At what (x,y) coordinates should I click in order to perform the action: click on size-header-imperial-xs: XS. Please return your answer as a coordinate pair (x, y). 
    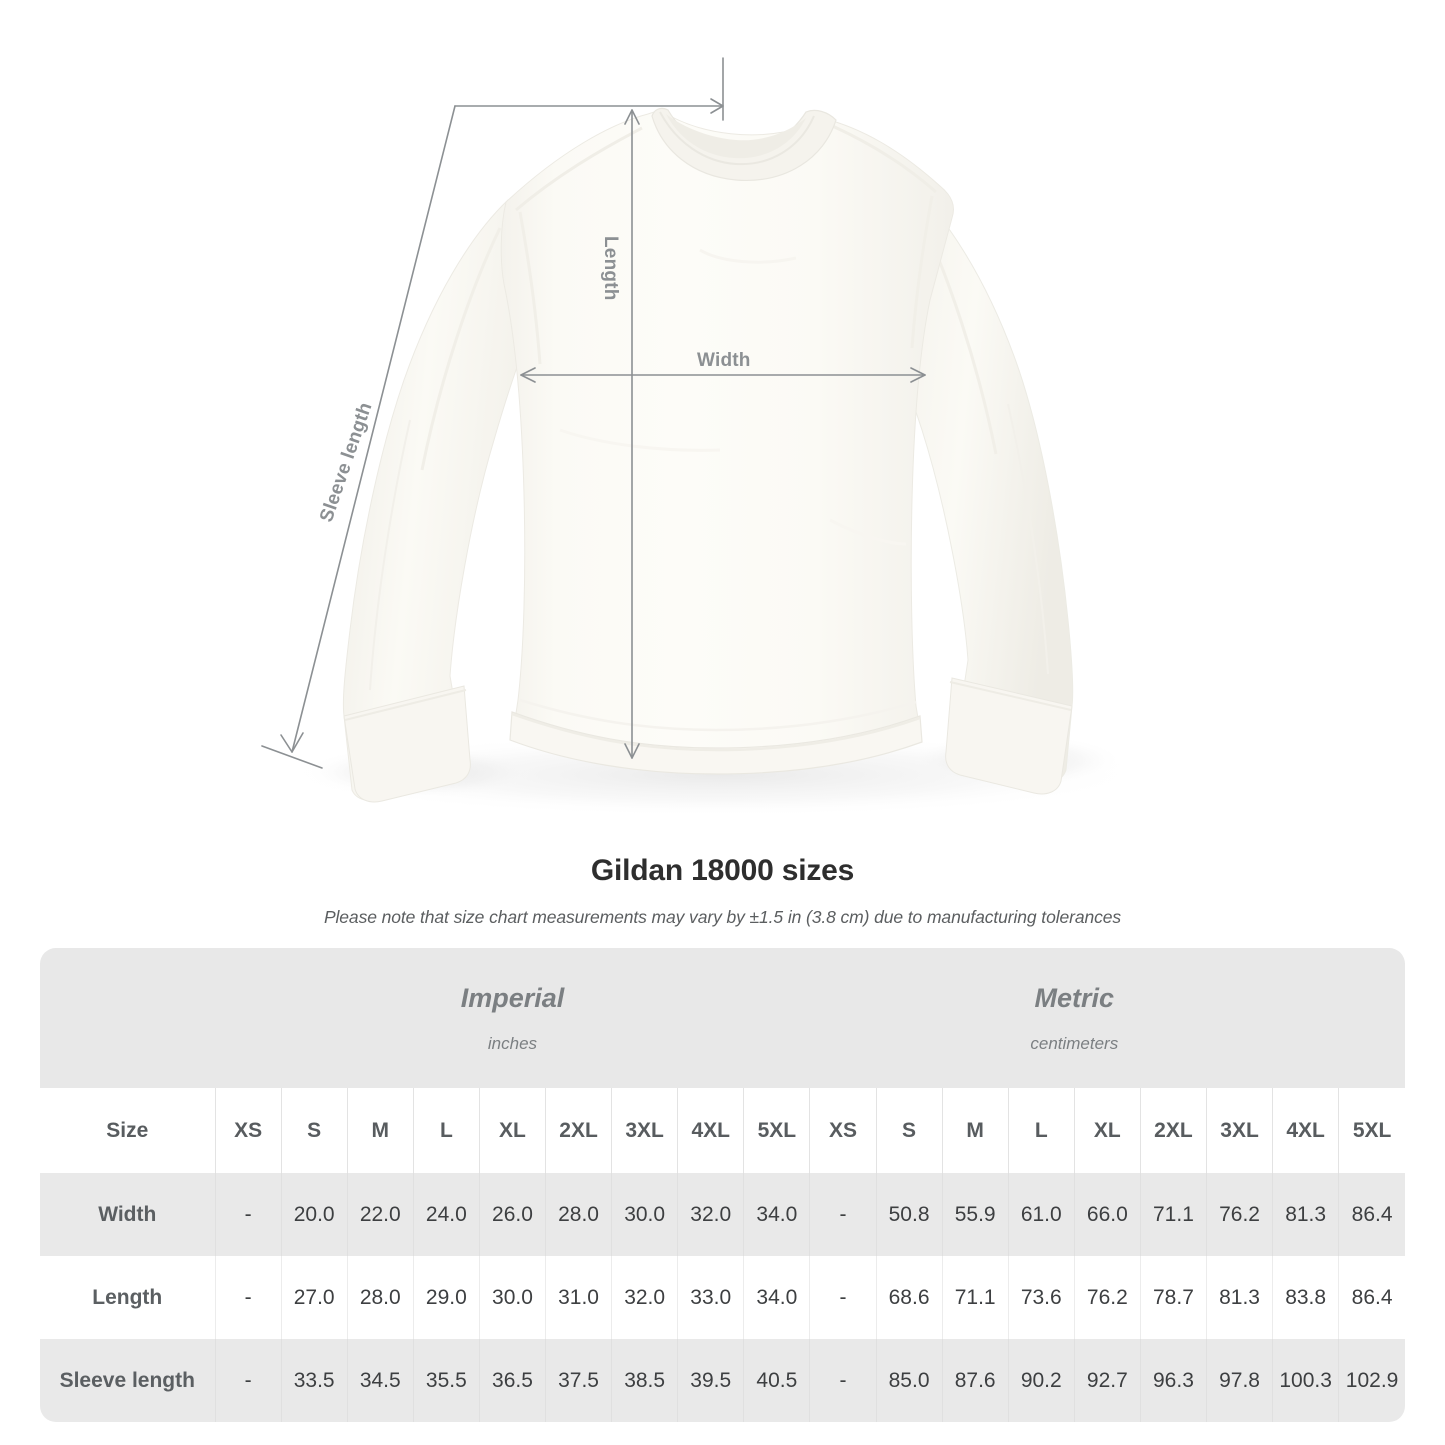
    Looking at the image, I should click on (248, 1130).